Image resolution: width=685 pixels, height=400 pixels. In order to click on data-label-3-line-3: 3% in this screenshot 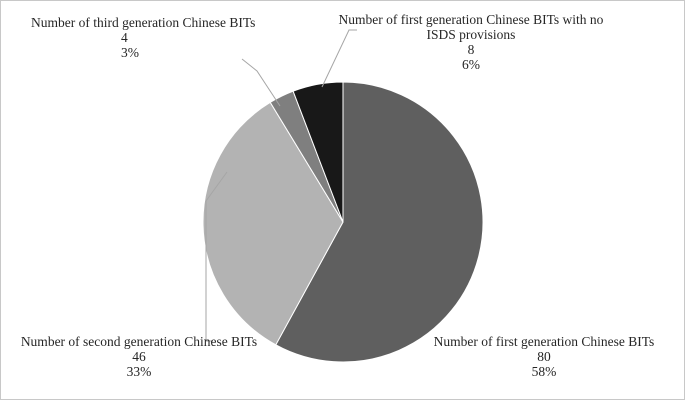, I will do `click(130, 52)`.